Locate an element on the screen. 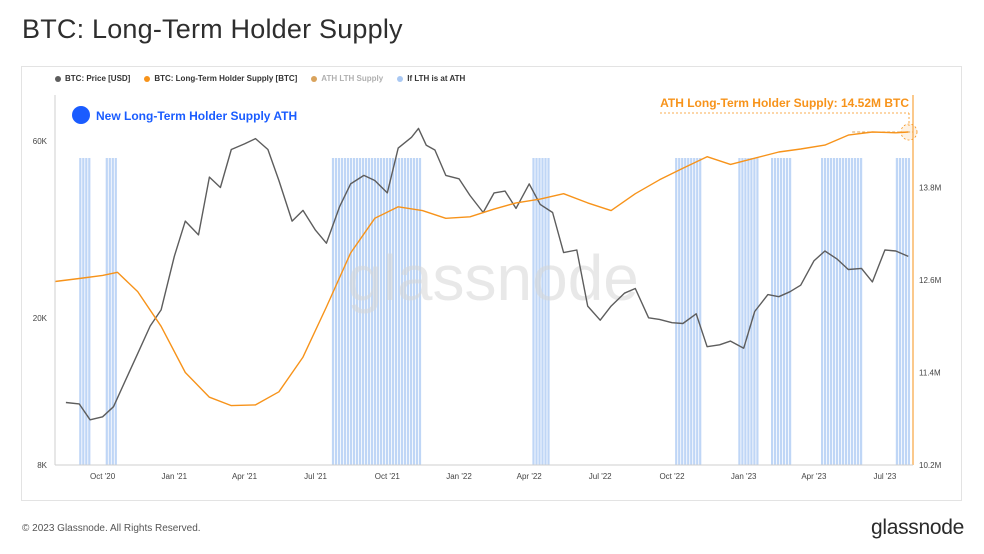 This screenshot has height=554, width=984. x-tick-label: Apr '23 is located at coordinates (814, 476).